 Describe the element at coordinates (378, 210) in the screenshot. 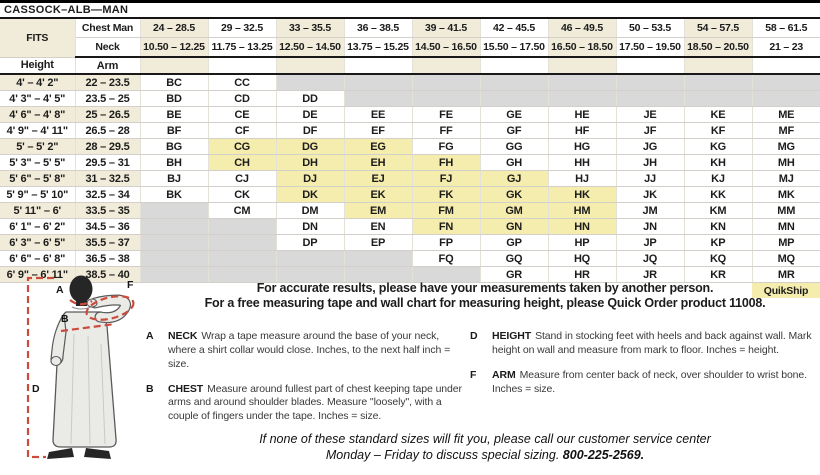

I see `size-code-quikship: EM` at that location.